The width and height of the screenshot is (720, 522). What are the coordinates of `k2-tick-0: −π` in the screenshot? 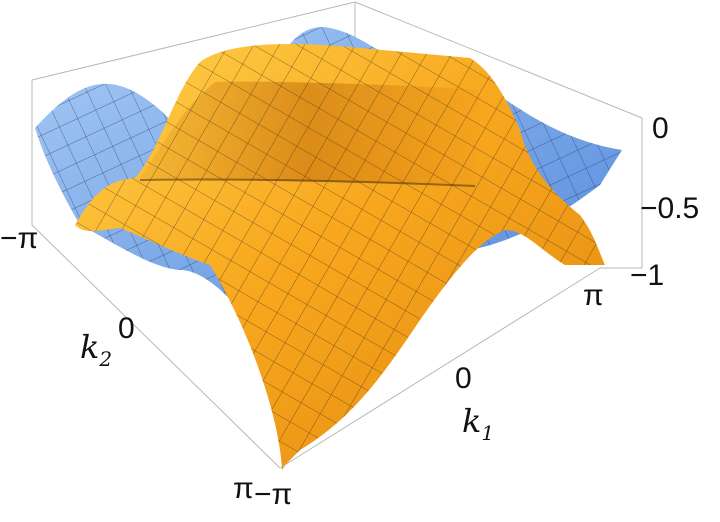 It's located at (19, 238).